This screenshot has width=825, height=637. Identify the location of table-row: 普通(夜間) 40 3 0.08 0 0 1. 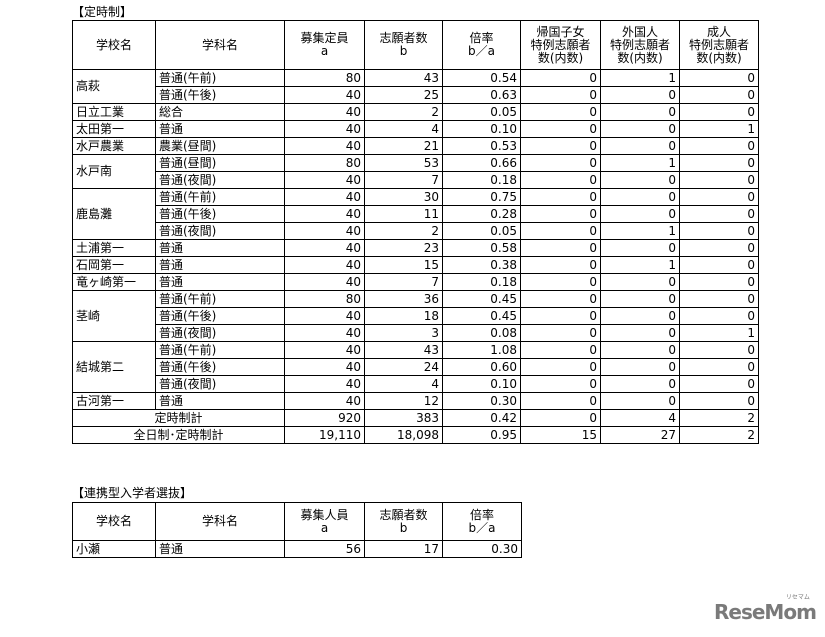
(416, 333).